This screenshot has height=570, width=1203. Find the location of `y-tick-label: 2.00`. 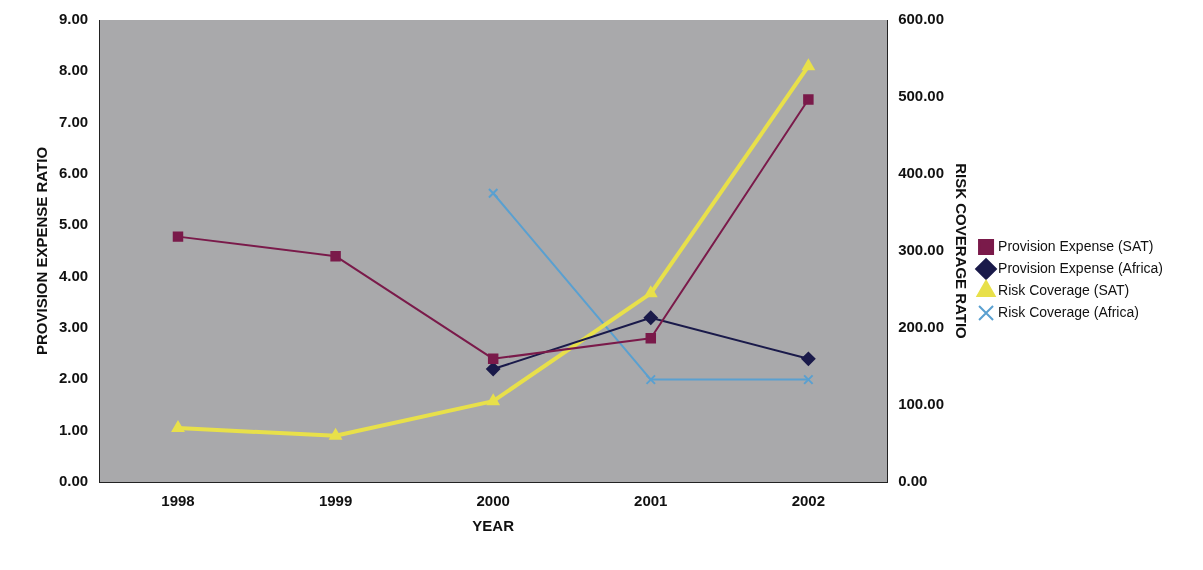

y-tick-label: 2.00 is located at coordinates (73, 378).